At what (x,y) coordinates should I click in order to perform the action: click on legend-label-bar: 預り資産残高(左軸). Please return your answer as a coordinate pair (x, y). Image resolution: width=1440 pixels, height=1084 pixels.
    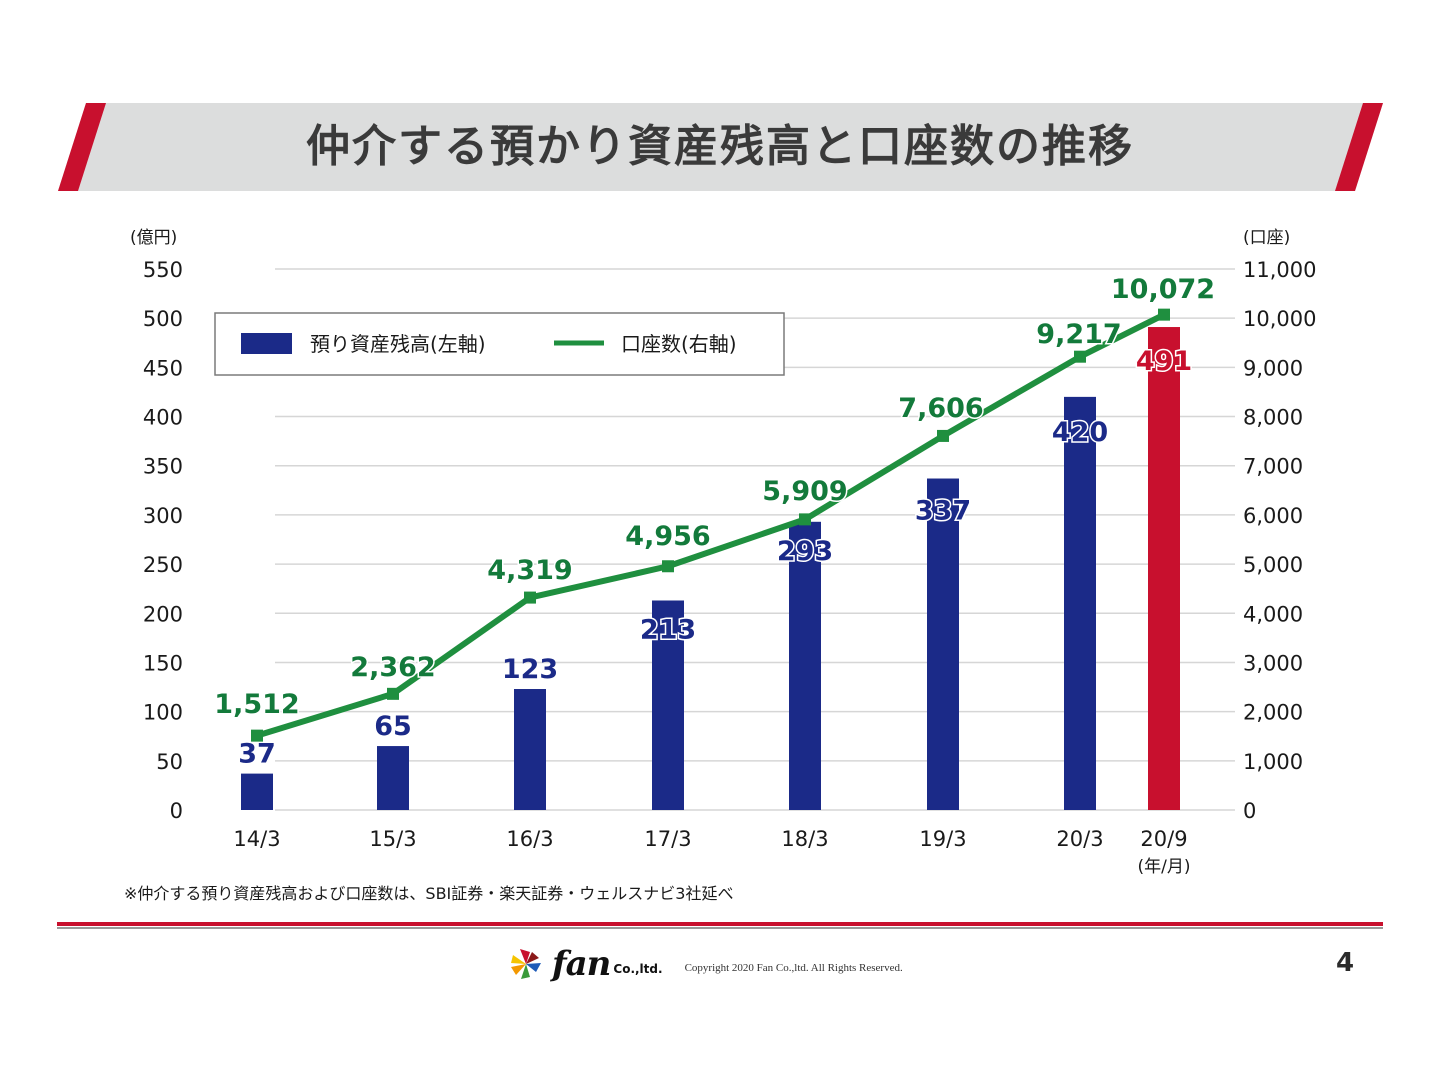
    Looking at the image, I should click on (398, 344).